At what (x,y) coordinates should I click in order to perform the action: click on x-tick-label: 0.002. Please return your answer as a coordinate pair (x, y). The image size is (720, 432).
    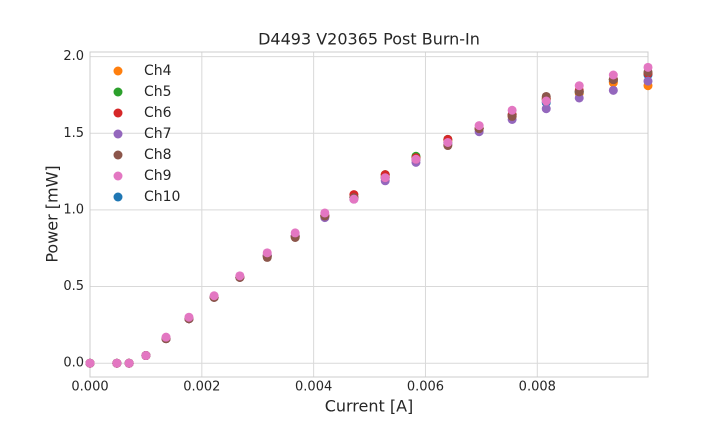
    Looking at the image, I should click on (201, 387).